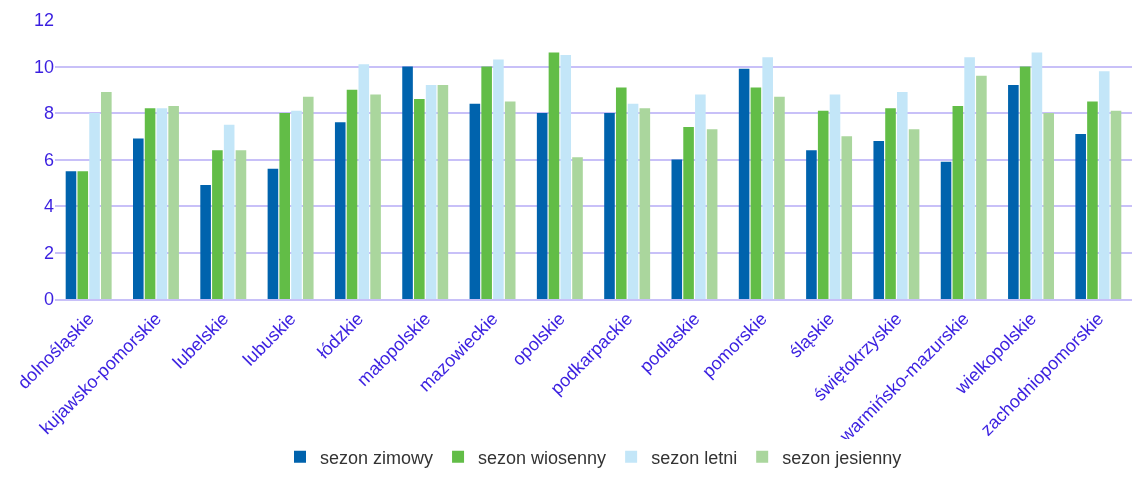 The height and width of the screenshot is (486, 1142). What do you see at coordinates (377, 457) in the screenshot?
I see `legend-label: sezon zimowy` at bounding box center [377, 457].